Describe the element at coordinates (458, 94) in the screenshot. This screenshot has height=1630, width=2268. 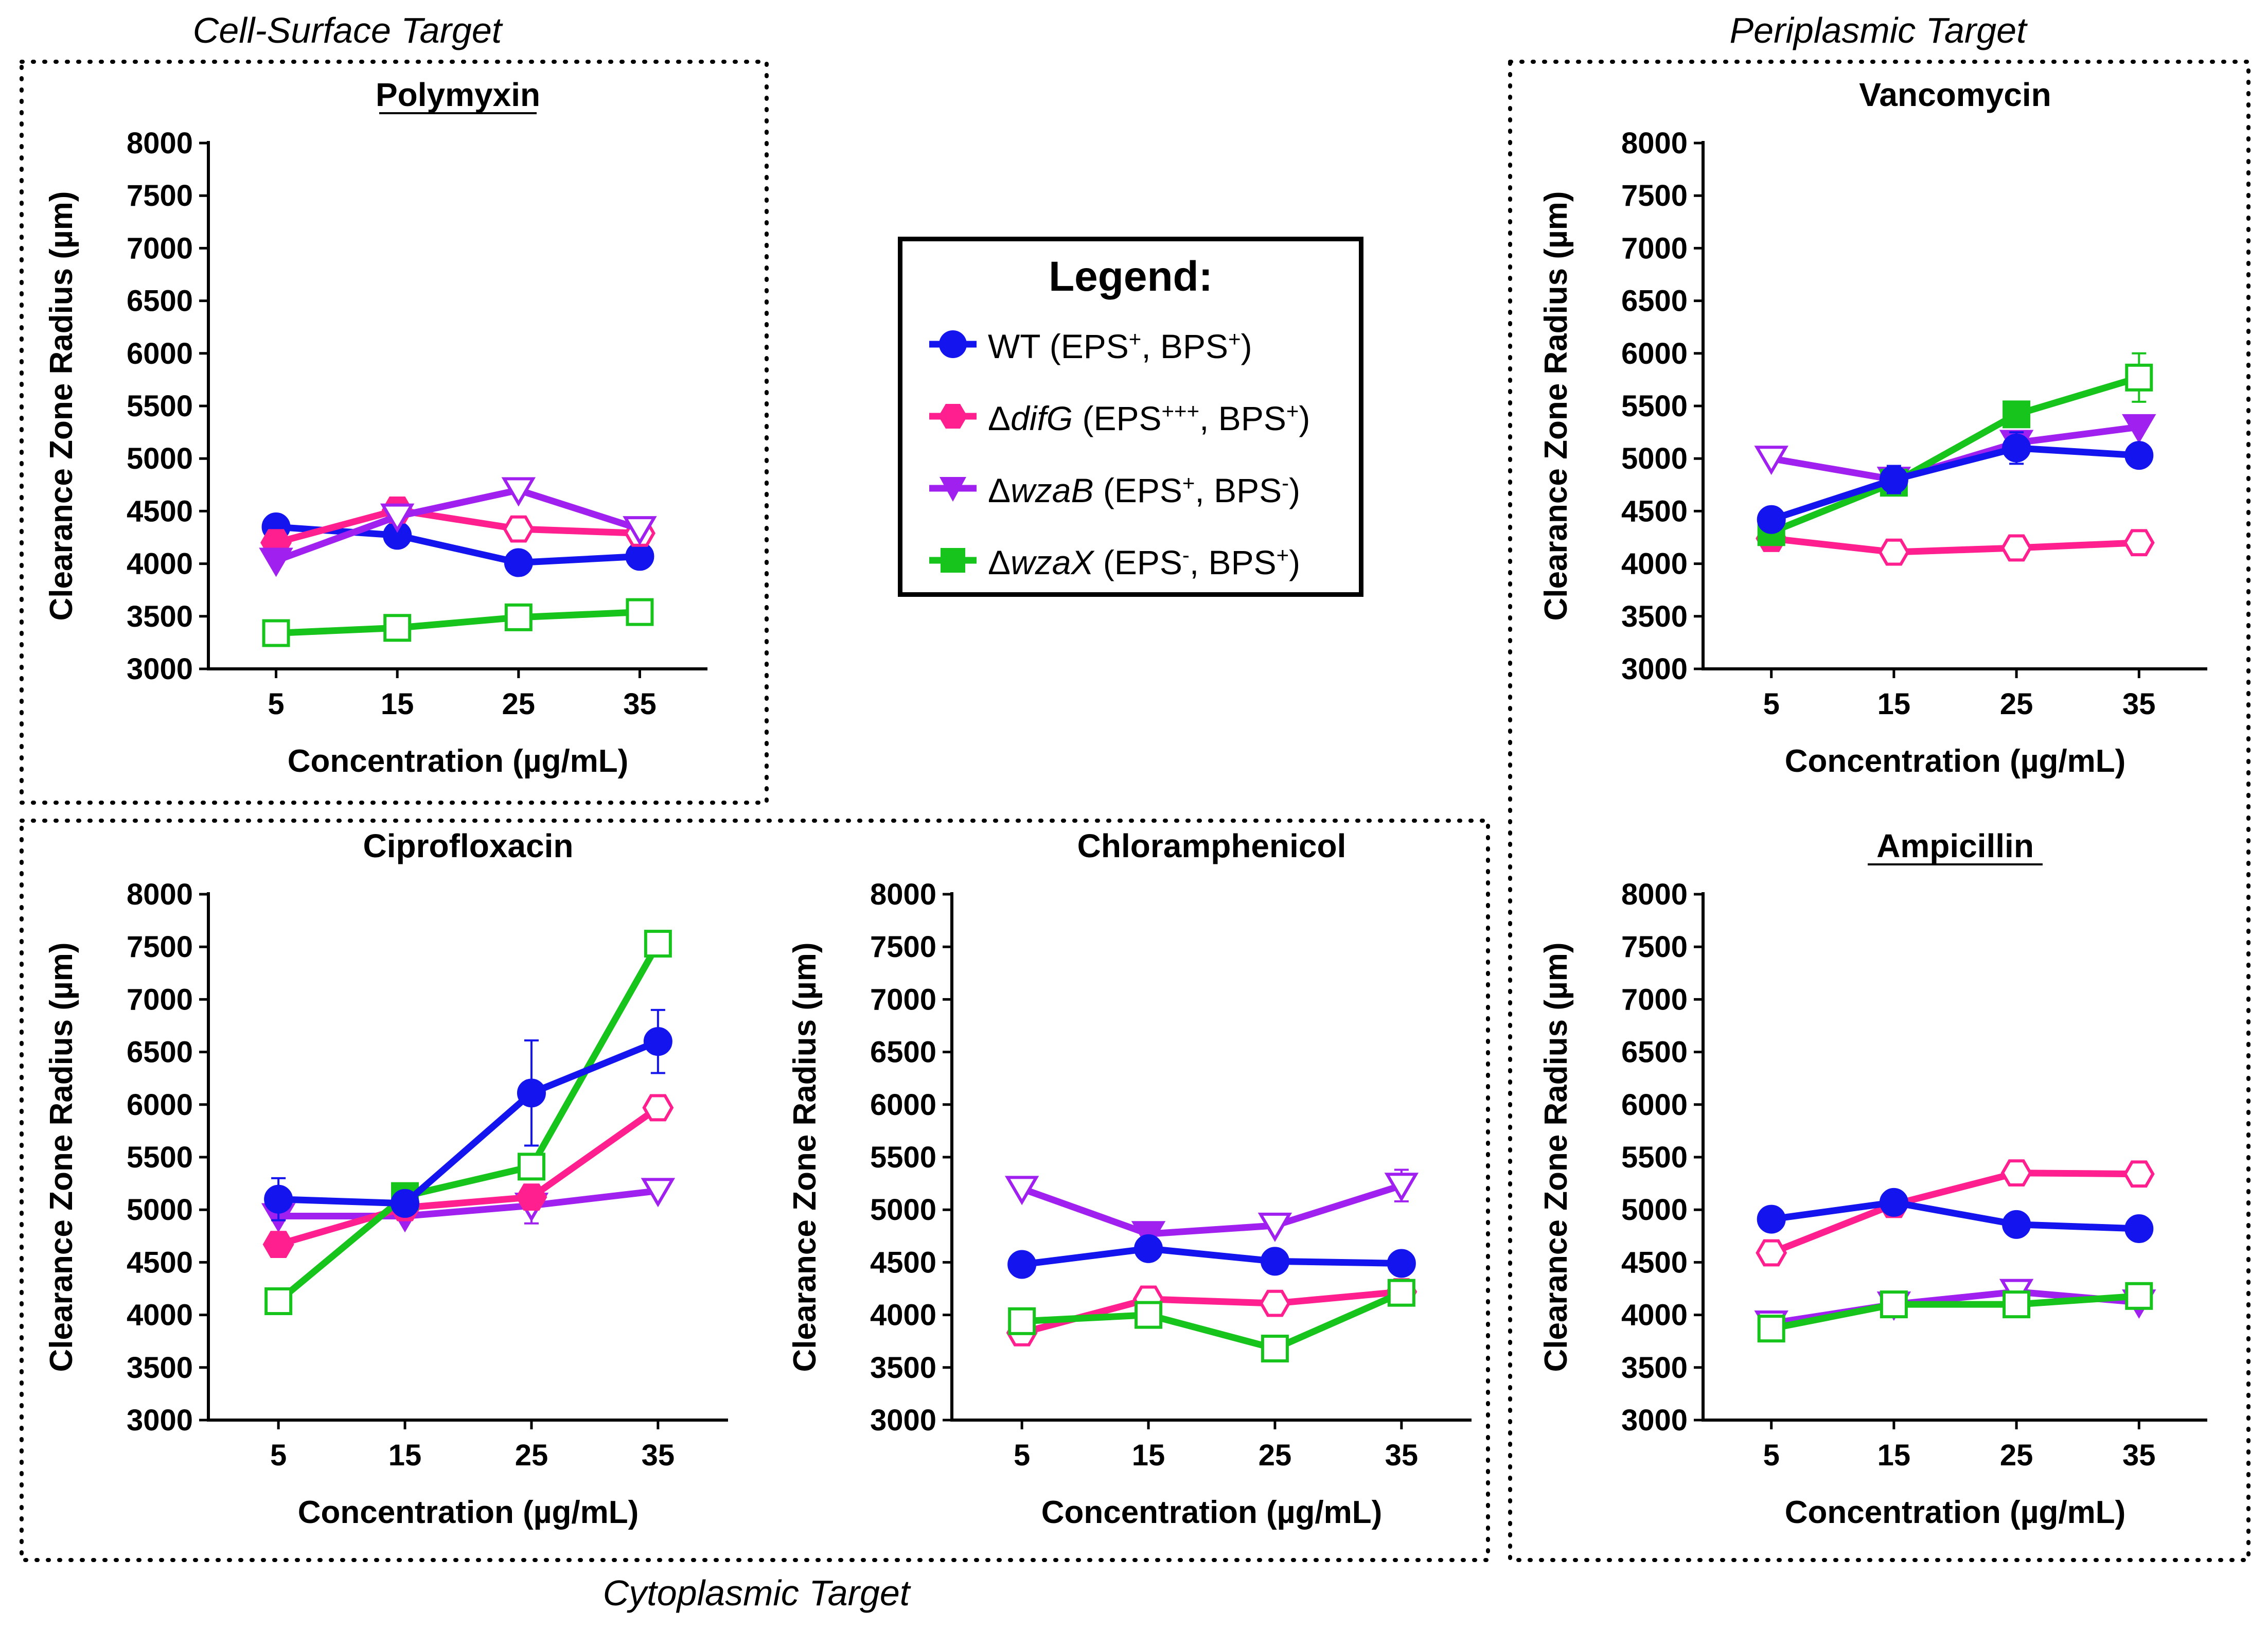
I see `chart-title: Polymyxin` at that location.